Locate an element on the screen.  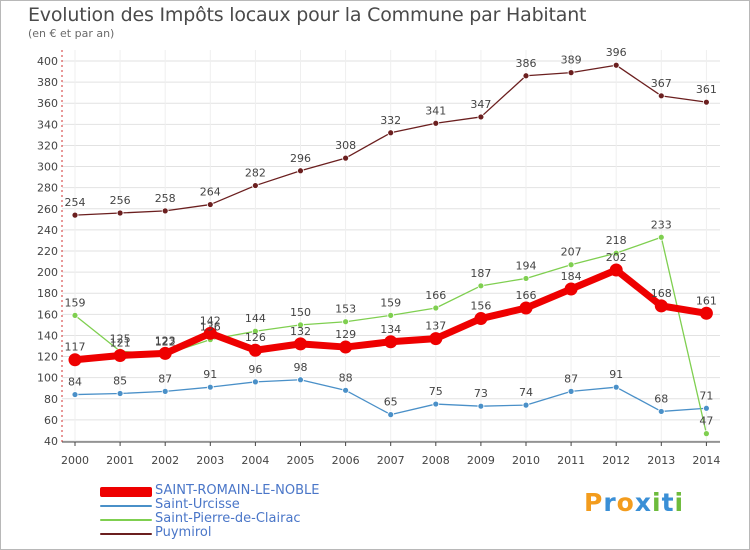
data-label: 256 is located at coordinates (120, 200).